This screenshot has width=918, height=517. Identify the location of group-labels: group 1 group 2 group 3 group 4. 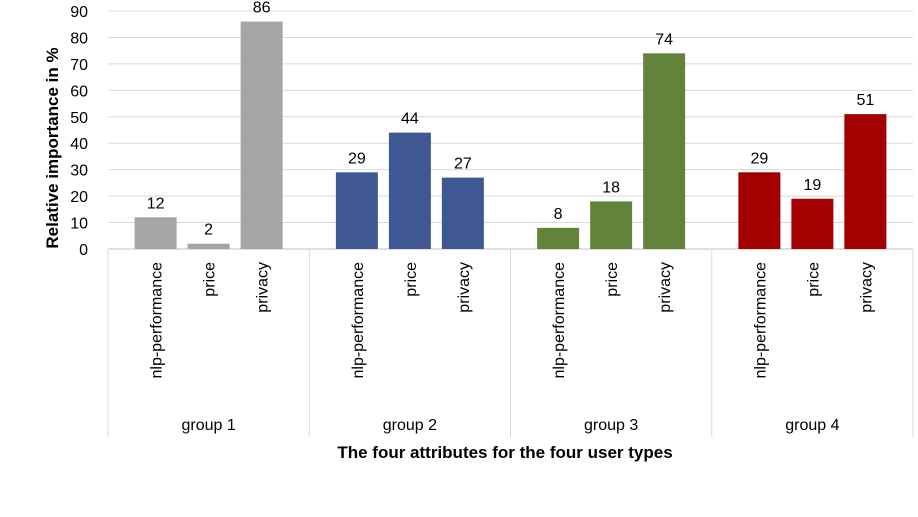
(510, 425).